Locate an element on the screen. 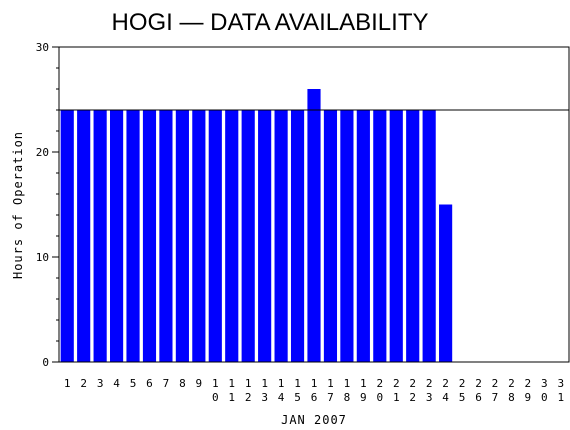 This screenshot has height=430, width=570. x-tick-label: 2 is located at coordinates (83, 383).